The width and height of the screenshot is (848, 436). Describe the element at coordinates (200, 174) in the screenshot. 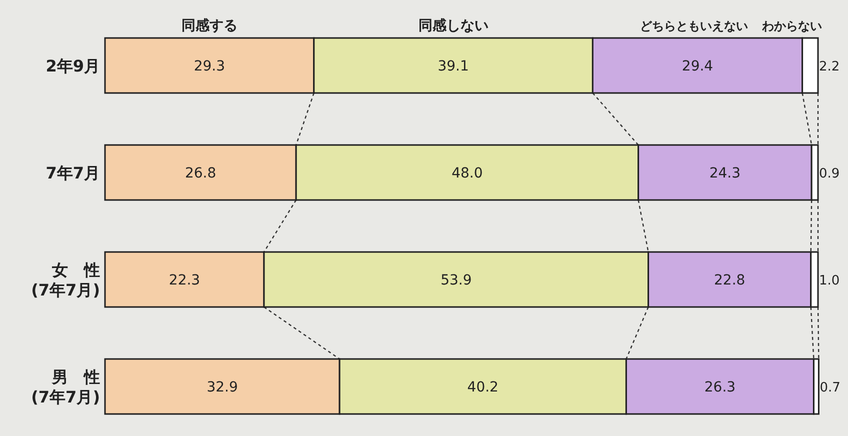

I see `data-label: 26.8` at that location.